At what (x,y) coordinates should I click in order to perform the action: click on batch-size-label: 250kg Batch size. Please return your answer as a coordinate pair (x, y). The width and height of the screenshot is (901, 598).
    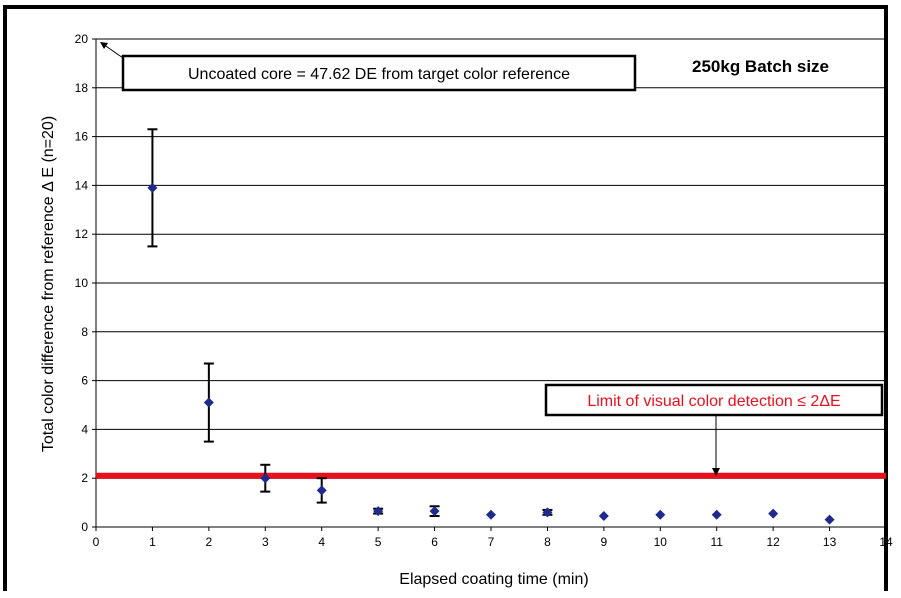
    Looking at the image, I should click on (760, 66).